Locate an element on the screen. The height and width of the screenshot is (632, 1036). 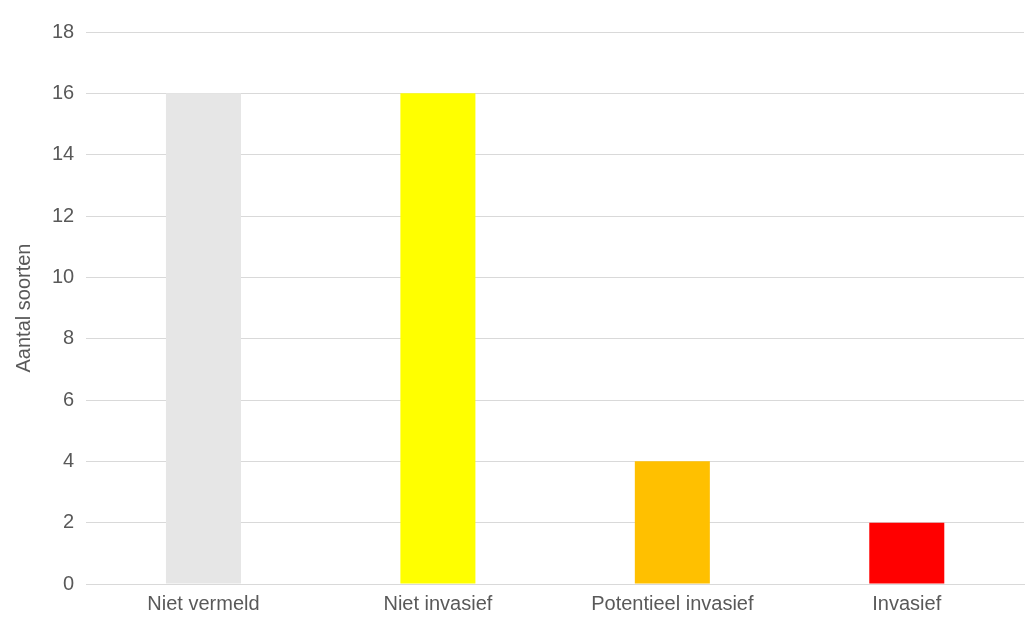
y-tick-label: 10 is located at coordinates (63, 275).